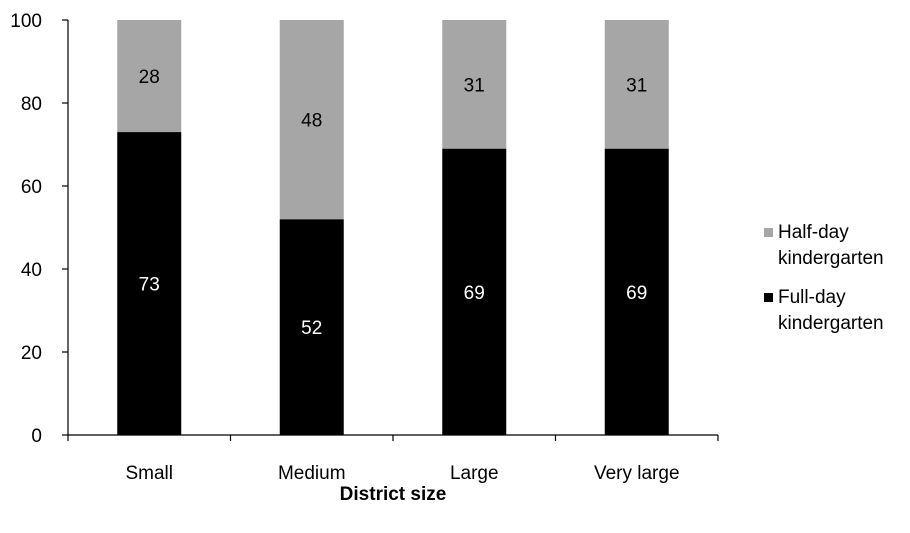 The width and height of the screenshot is (910, 533). I want to click on y-tick-label: 100, so click(26, 21).